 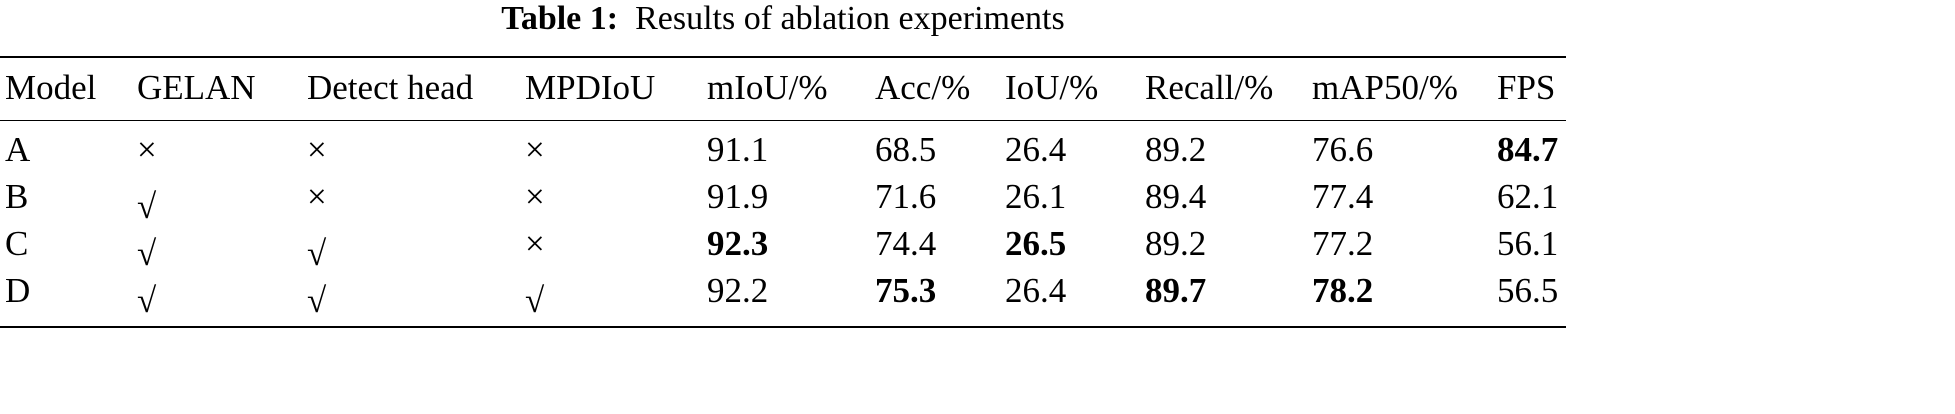 I want to click on table-cell: 68.5, so click(x=906, y=149).